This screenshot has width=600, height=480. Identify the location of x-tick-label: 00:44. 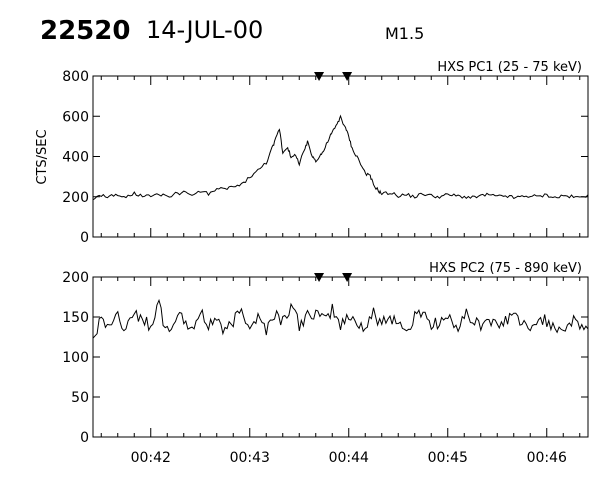
(349, 458).